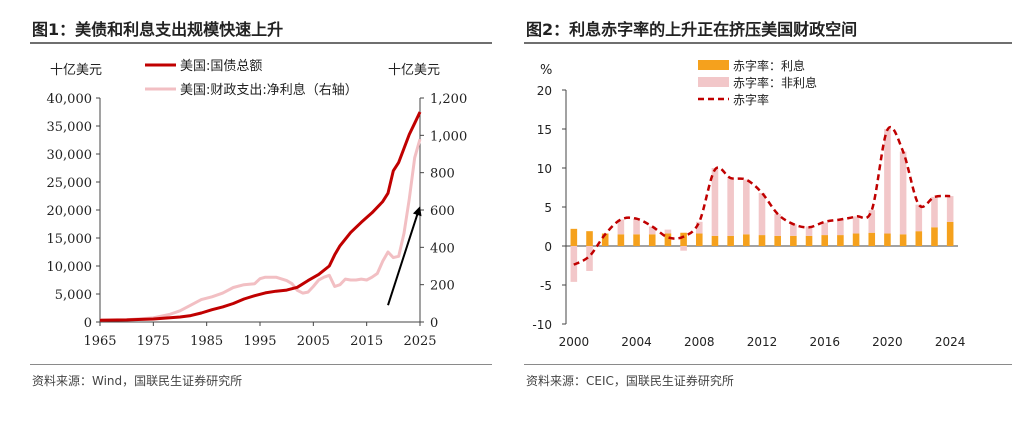 This screenshot has height=421, width=1024. What do you see at coordinates (699, 342) in the screenshot?
I see `chart2-x-tick-label: 2008` at bounding box center [699, 342].